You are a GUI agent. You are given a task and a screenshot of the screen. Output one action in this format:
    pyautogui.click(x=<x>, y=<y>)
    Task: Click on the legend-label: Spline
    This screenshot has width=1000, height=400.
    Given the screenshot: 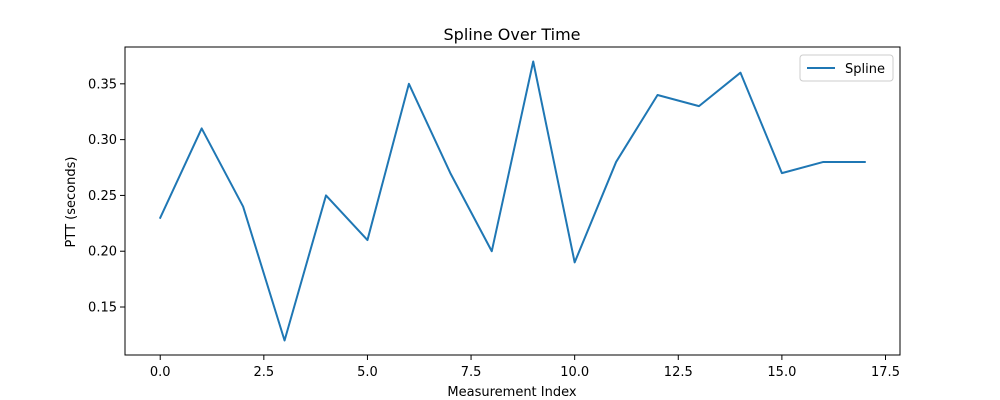 What is the action you would take?
    pyautogui.click(x=865, y=69)
    